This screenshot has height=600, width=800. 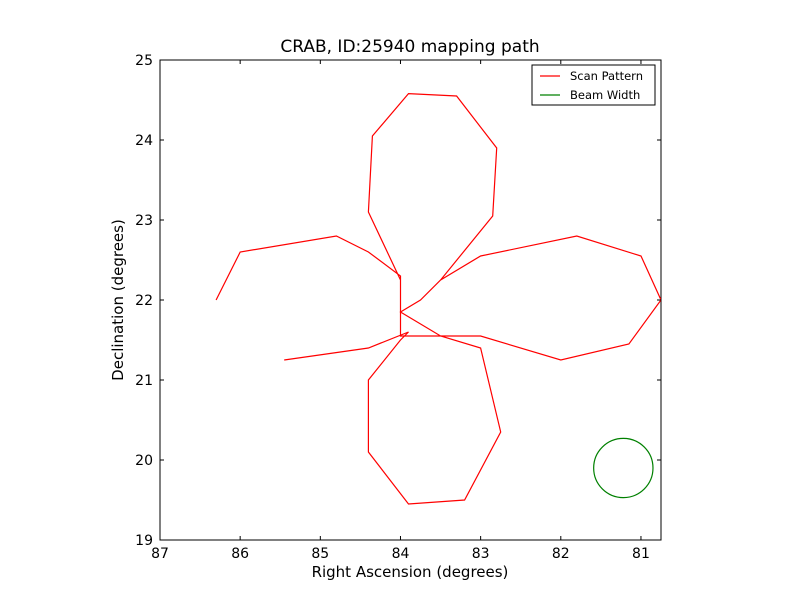 What do you see at coordinates (144, 381) in the screenshot?
I see `y-tick-label: 21` at bounding box center [144, 381].